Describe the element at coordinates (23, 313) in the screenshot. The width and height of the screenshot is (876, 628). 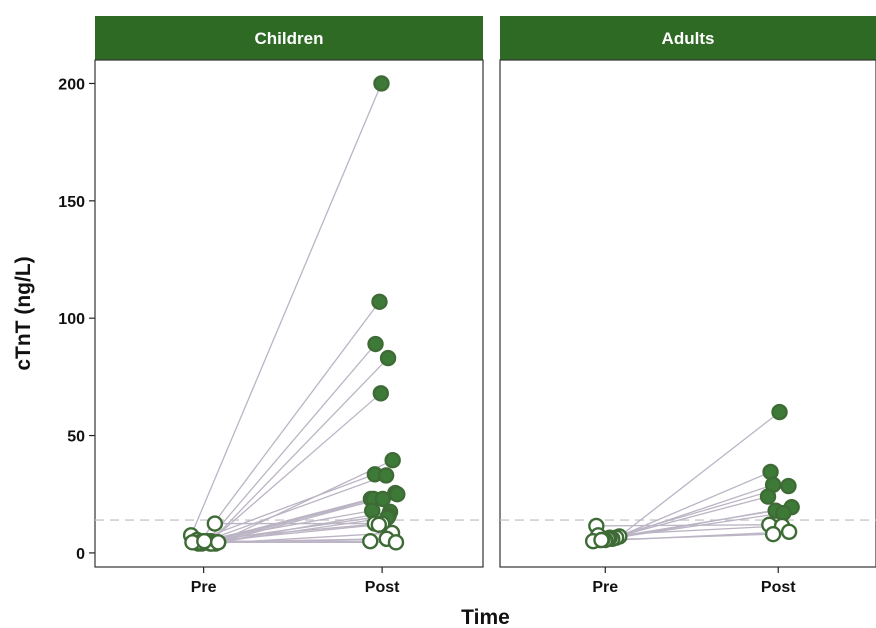
I see `y-axis-title: cTnT (ng/L)` at that location.